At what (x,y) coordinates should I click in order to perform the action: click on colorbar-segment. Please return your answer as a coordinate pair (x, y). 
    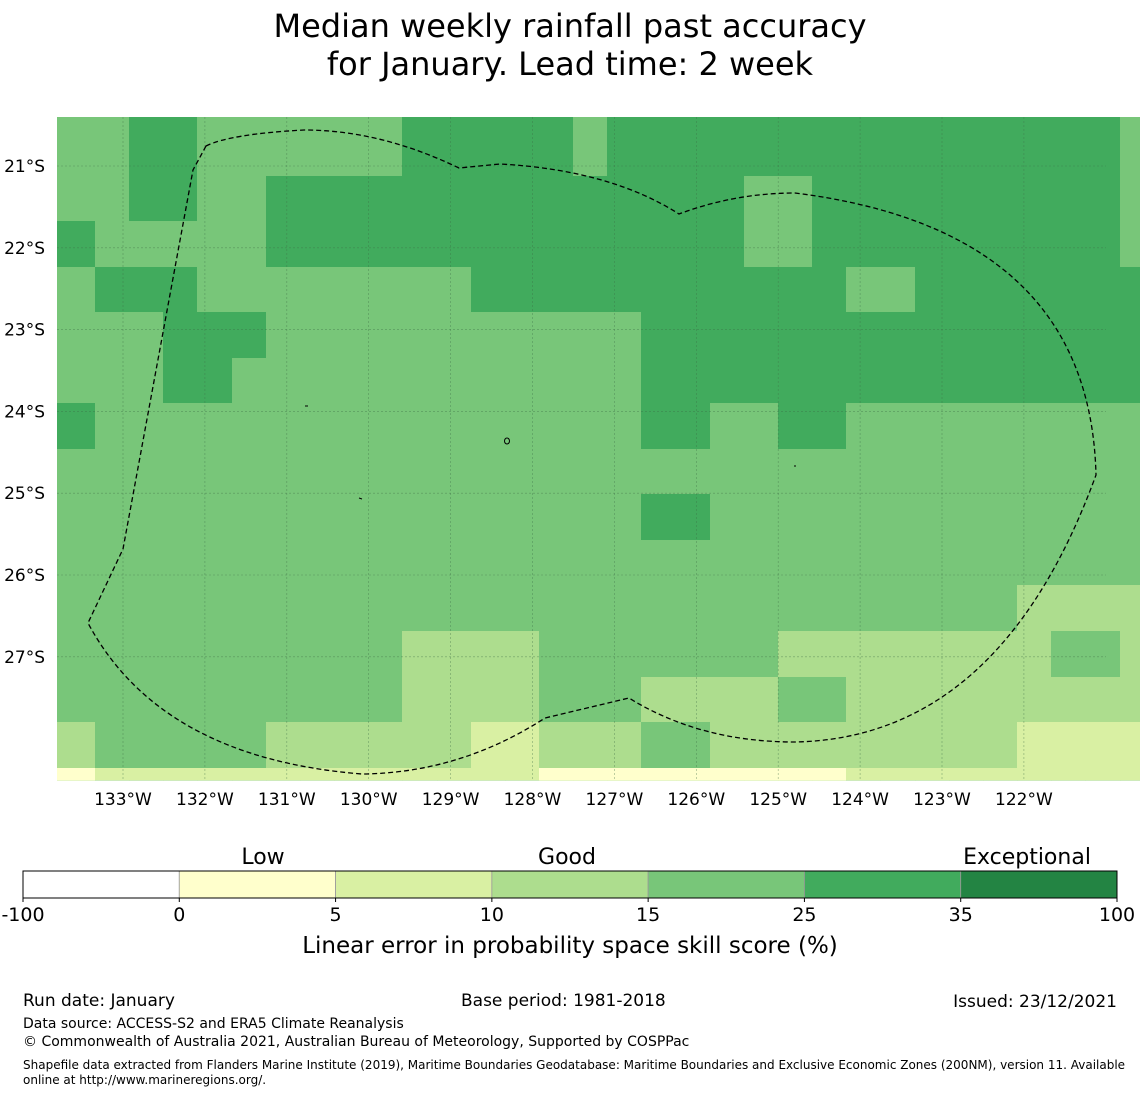
    Looking at the image, I should click on (257, 884).